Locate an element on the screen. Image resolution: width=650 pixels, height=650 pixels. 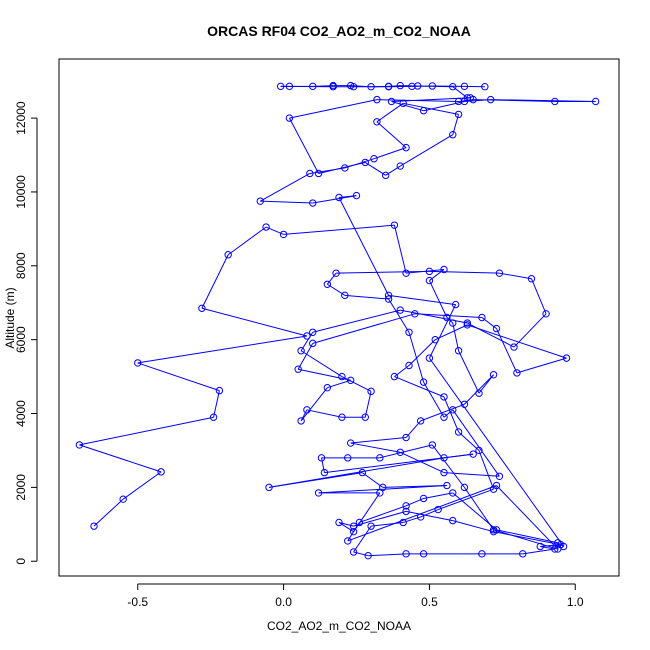
chart-title: ORCAS RF04 CO2_AO2_m_CO2_NOAA is located at coordinates (339, 31).